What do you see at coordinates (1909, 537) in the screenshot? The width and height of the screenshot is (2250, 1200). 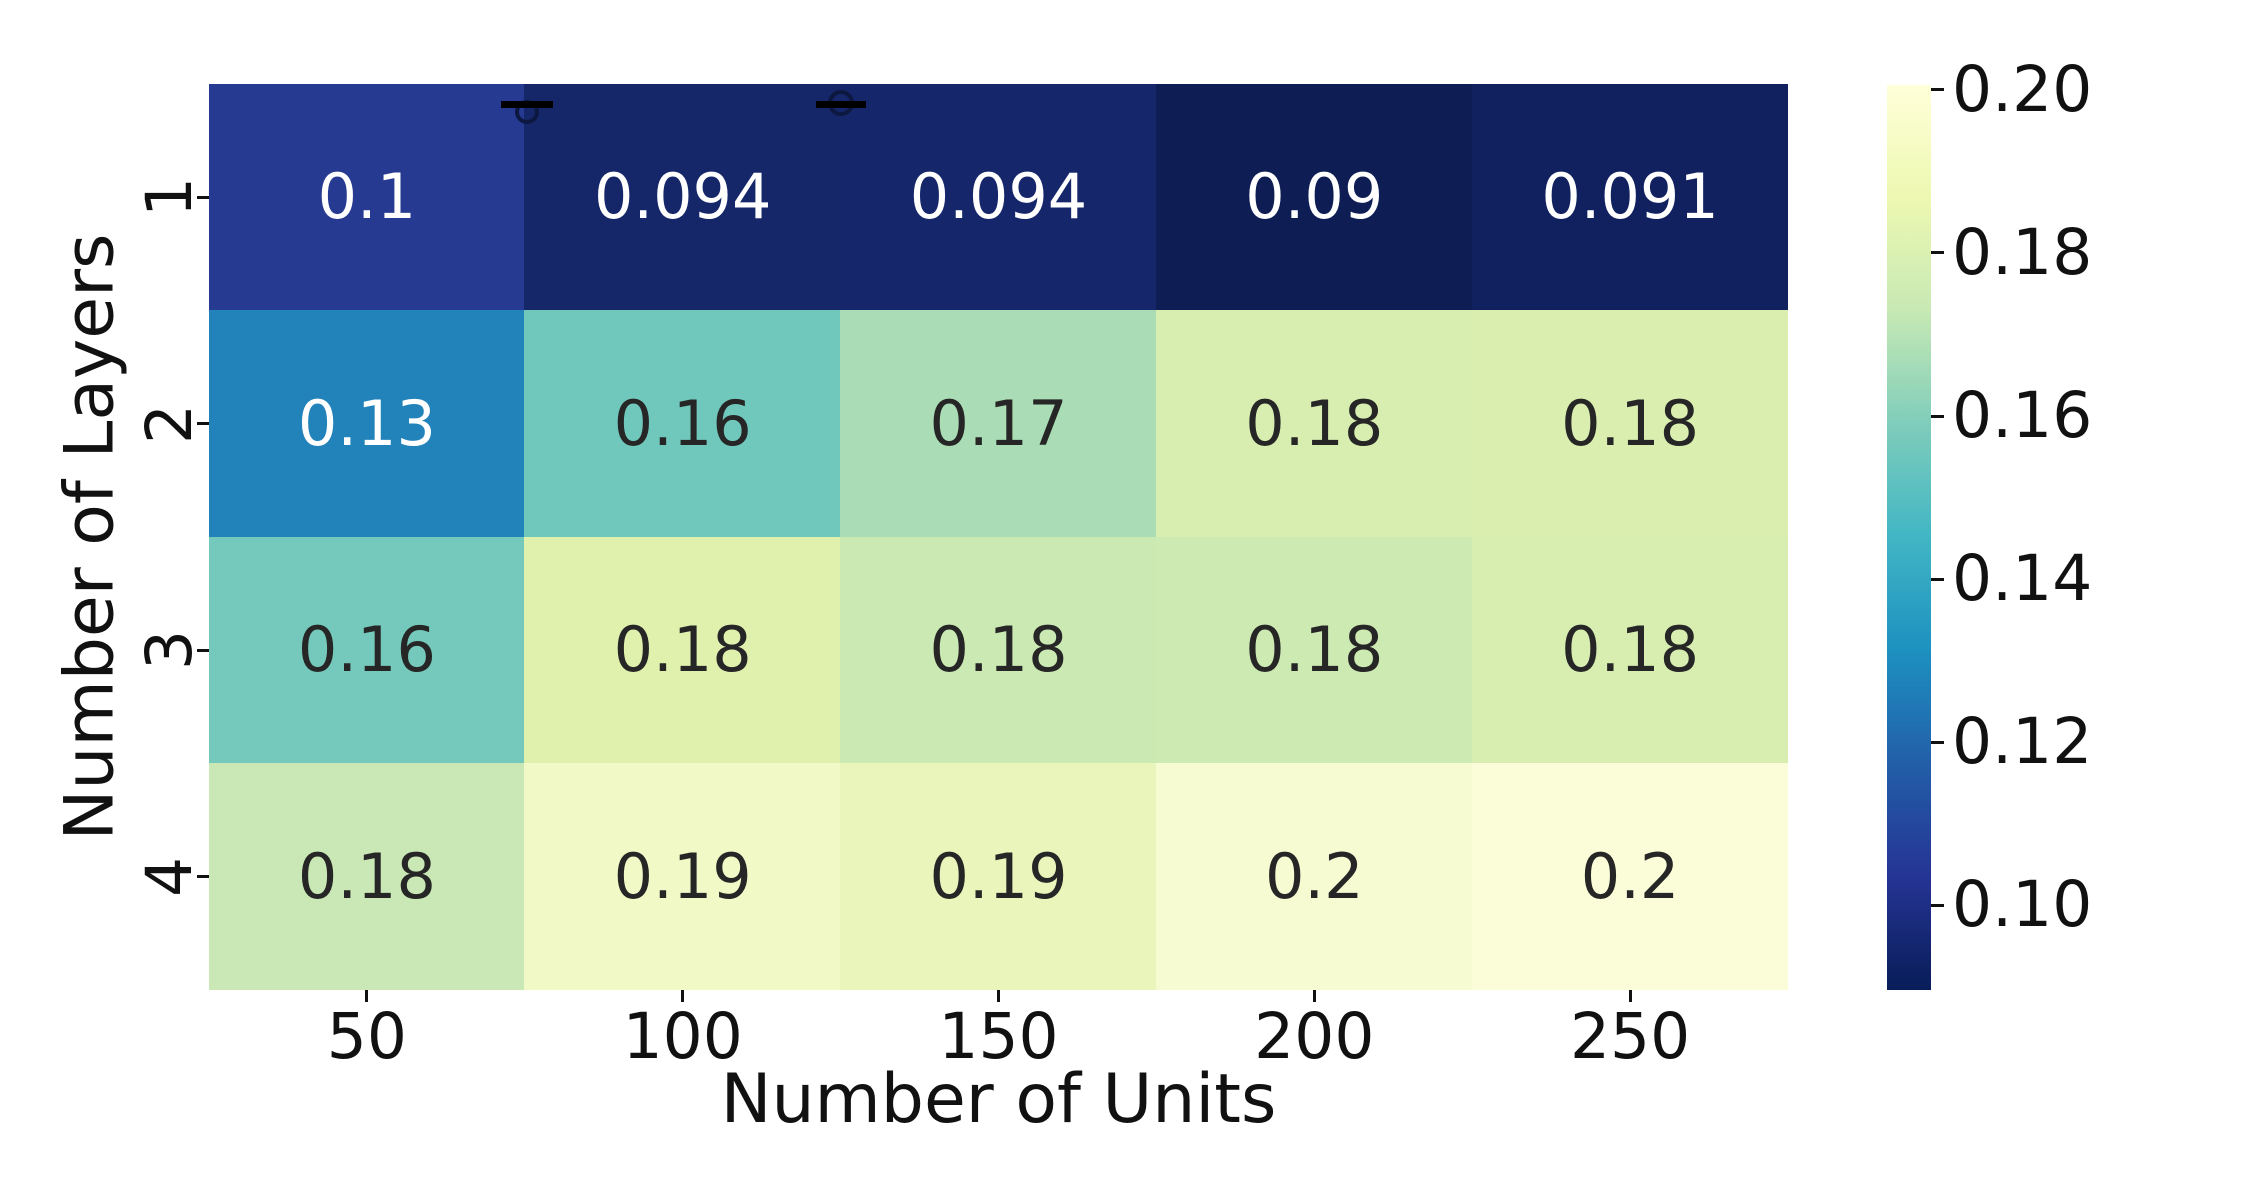 I see `colorbar-gradient` at bounding box center [1909, 537].